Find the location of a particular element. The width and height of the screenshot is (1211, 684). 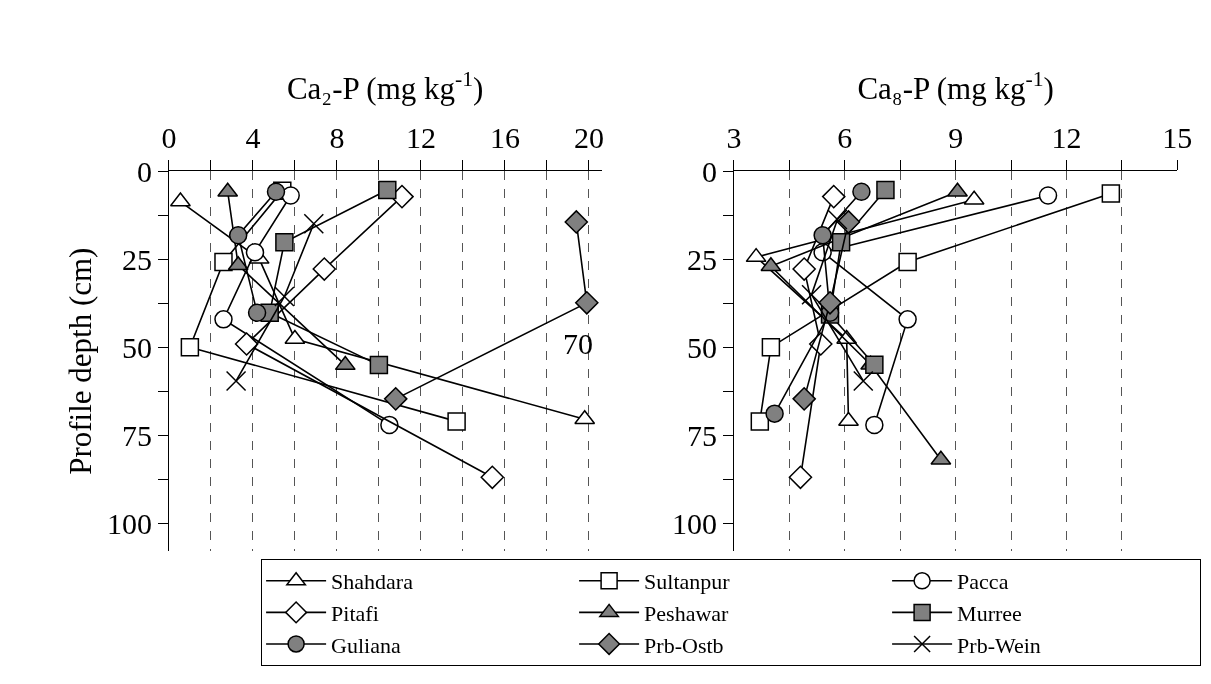

x-axis-title: Ca₂-P (mg kg$^{-1}$) is located at coordinates (385, 86).